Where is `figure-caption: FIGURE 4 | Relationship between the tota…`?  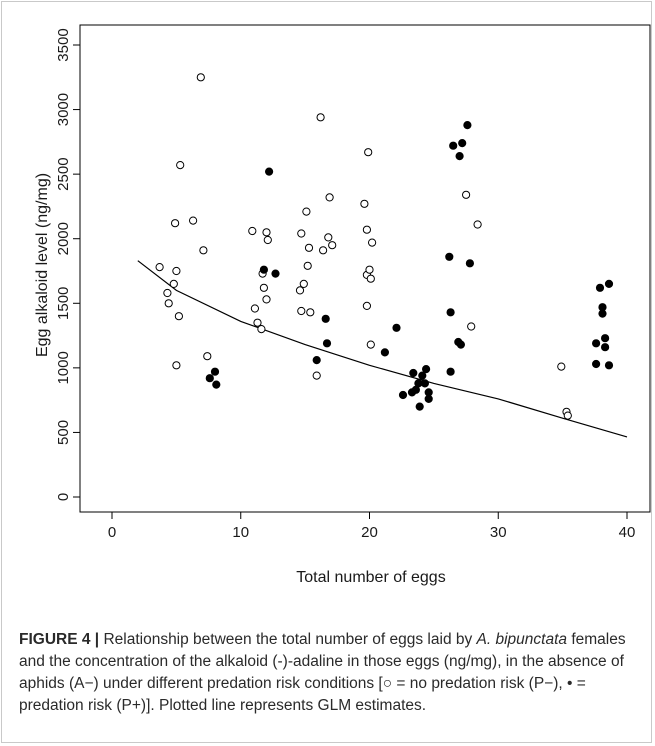 figure-caption: FIGURE 4 | Relationship between the tota… is located at coordinates (328, 673).